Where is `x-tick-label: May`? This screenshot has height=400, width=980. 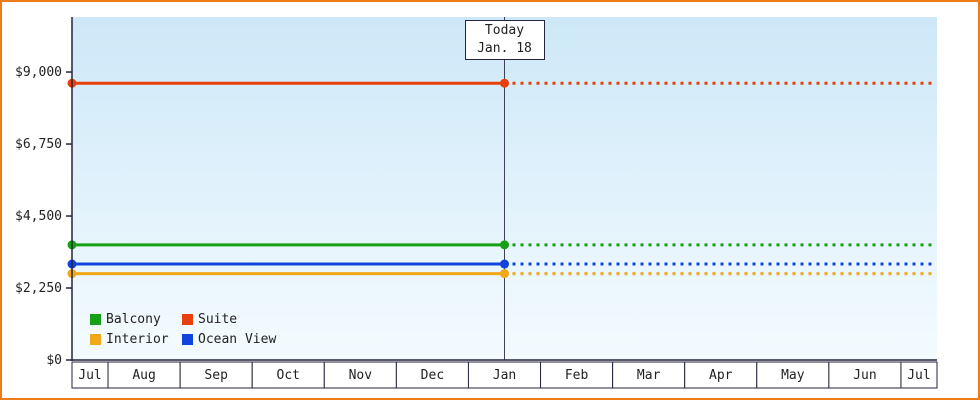
x-tick-label: May is located at coordinates (793, 375).